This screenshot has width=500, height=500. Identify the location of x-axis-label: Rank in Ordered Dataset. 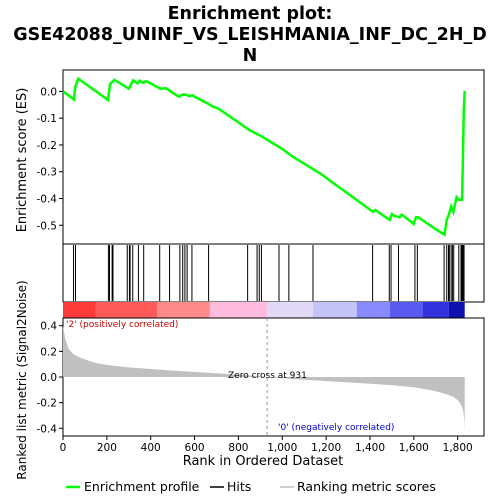
(263, 461).